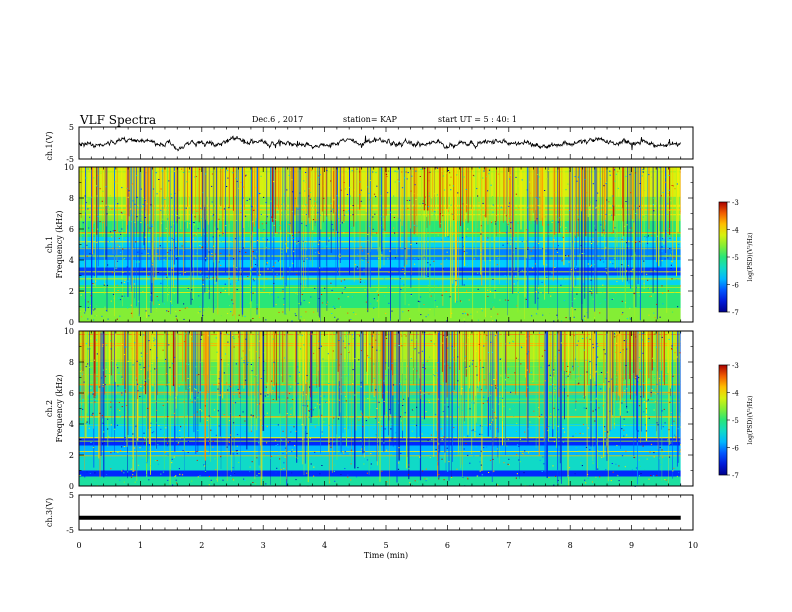 This screenshot has height=612, width=792. I want to click on colorbar-ch2-tick-label: -3, so click(735, 366).